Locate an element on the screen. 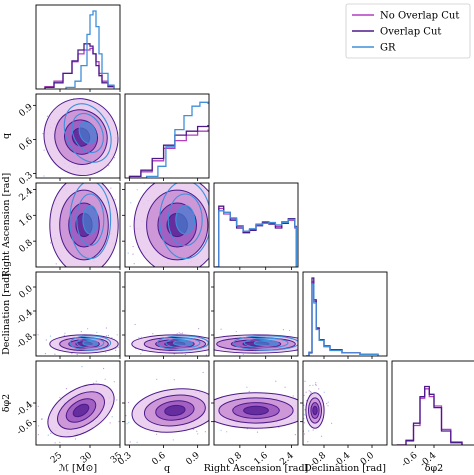 The width and height of the screenshot is (474, 475). y-axis-label-dec: Declination [rad] is located at coordinates (6, 314).